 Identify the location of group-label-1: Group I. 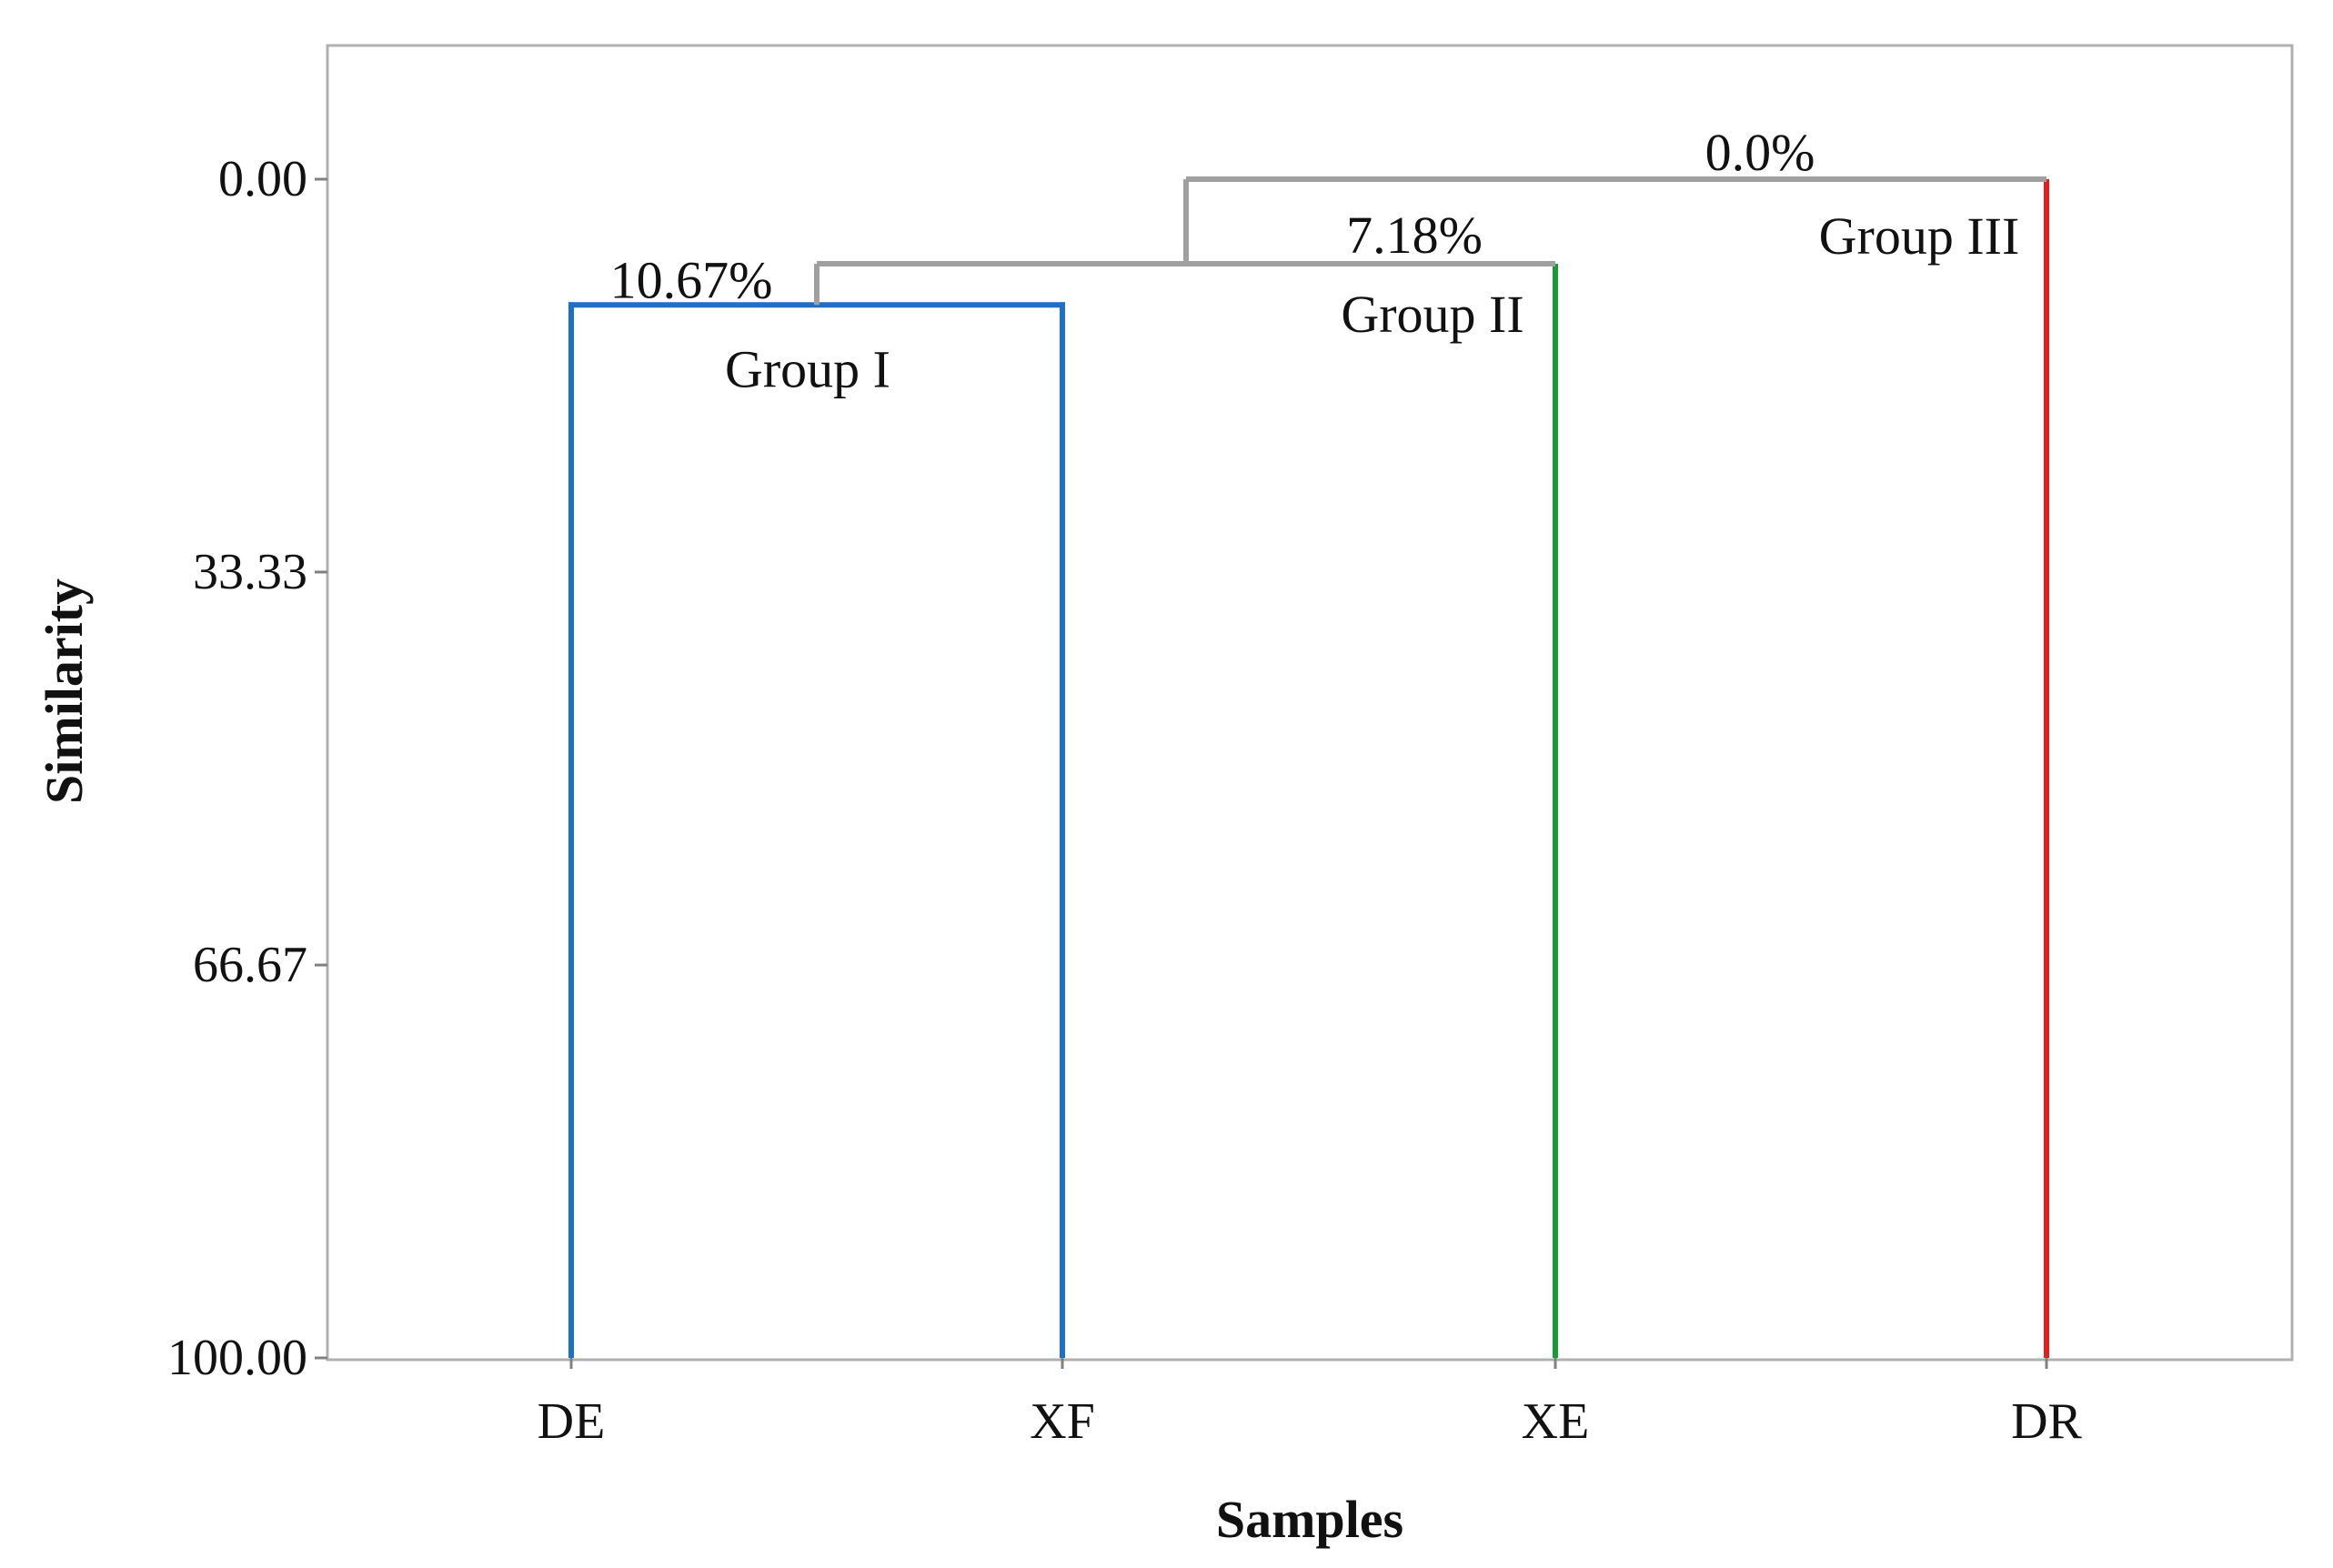
(807, 368).